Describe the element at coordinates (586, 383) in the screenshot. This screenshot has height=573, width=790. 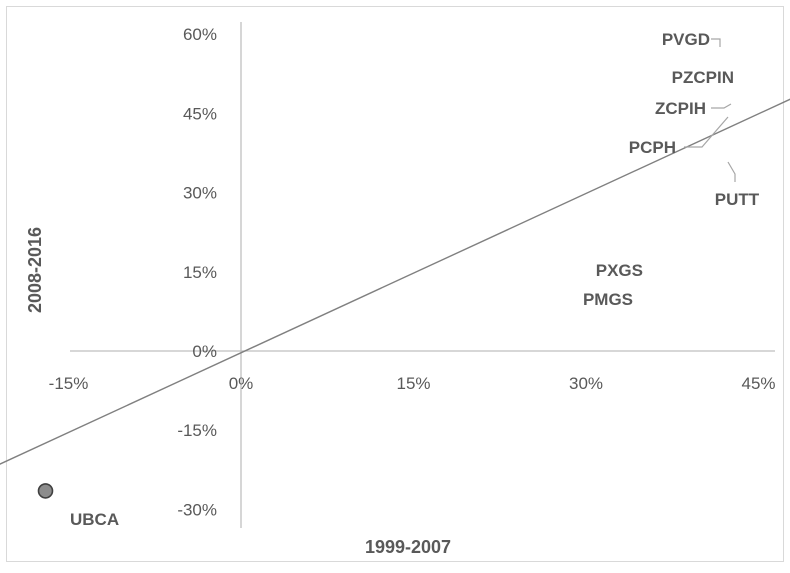
I see `x-tick-label: 30%` at that location.